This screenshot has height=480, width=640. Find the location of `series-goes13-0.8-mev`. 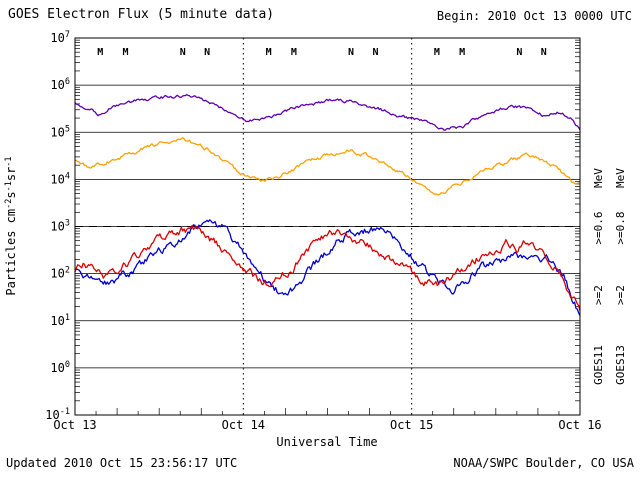

series-goes13-0.8-mev is located at coordinates (327, 166).